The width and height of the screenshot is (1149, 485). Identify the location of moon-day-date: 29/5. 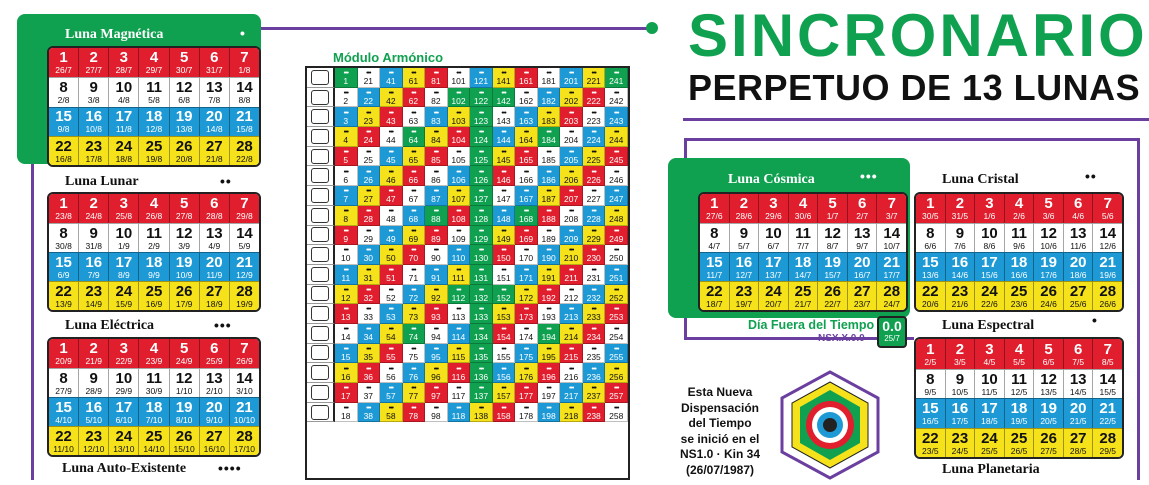
(1108, 450).